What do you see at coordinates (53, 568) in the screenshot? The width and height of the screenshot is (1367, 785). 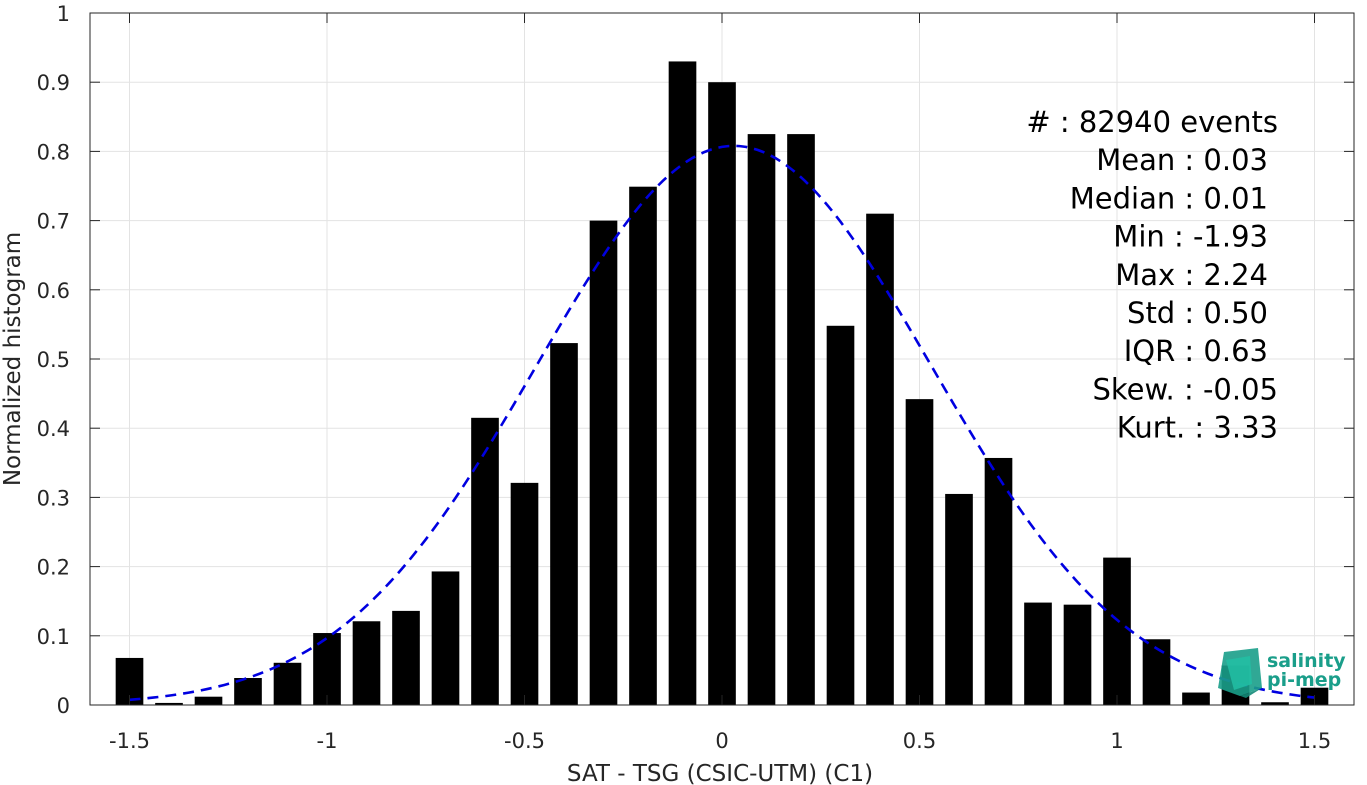 I see `y-tick-label: 0.2` at bounding box center [53, 568].